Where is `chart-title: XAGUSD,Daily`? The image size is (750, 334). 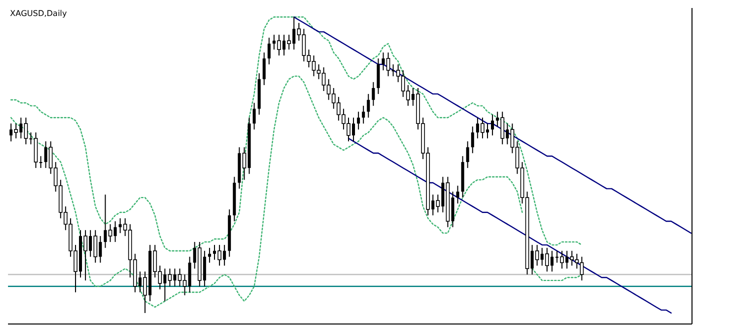 chart-title: XAGUSD,Daily is located at coordinates (39, 13).